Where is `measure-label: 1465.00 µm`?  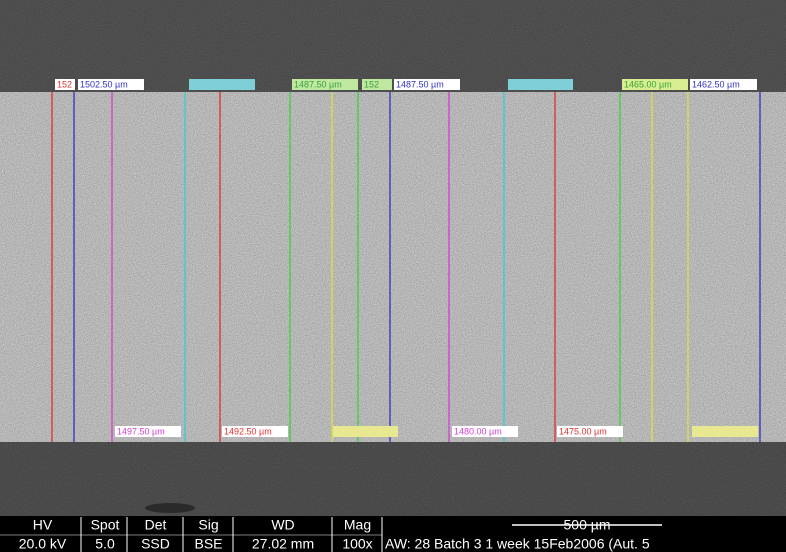
measure-label: 1465.00 µm is located at coordinates (648, 84).